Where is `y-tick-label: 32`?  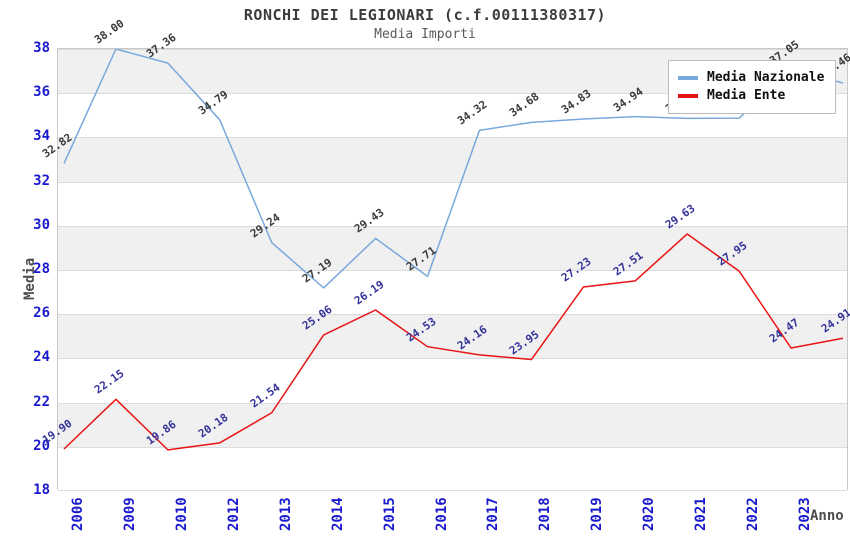
y-tick-label: 32 is located at coordinates (41, 180).